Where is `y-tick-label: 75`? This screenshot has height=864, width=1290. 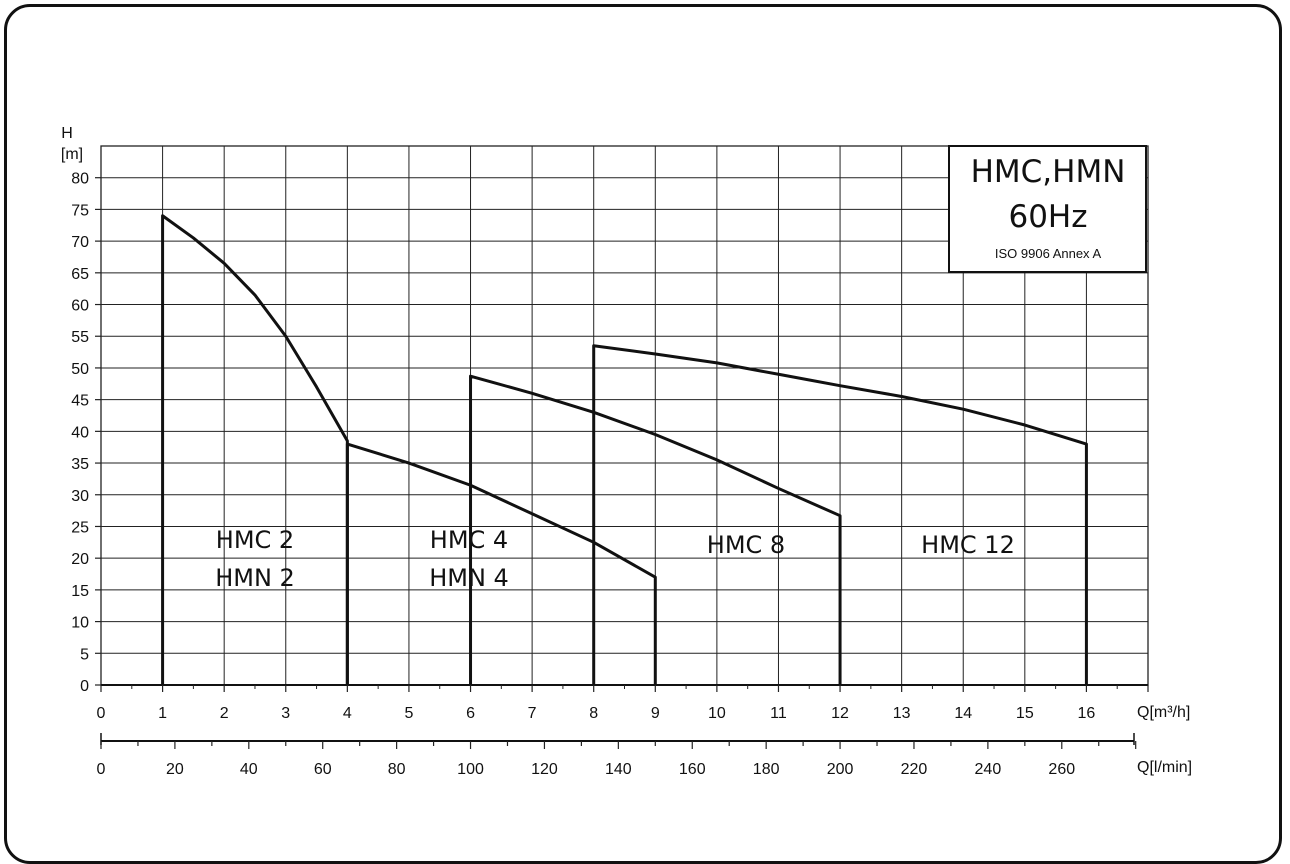 y-tick-label: 75 is located at coordinates (80, 210).